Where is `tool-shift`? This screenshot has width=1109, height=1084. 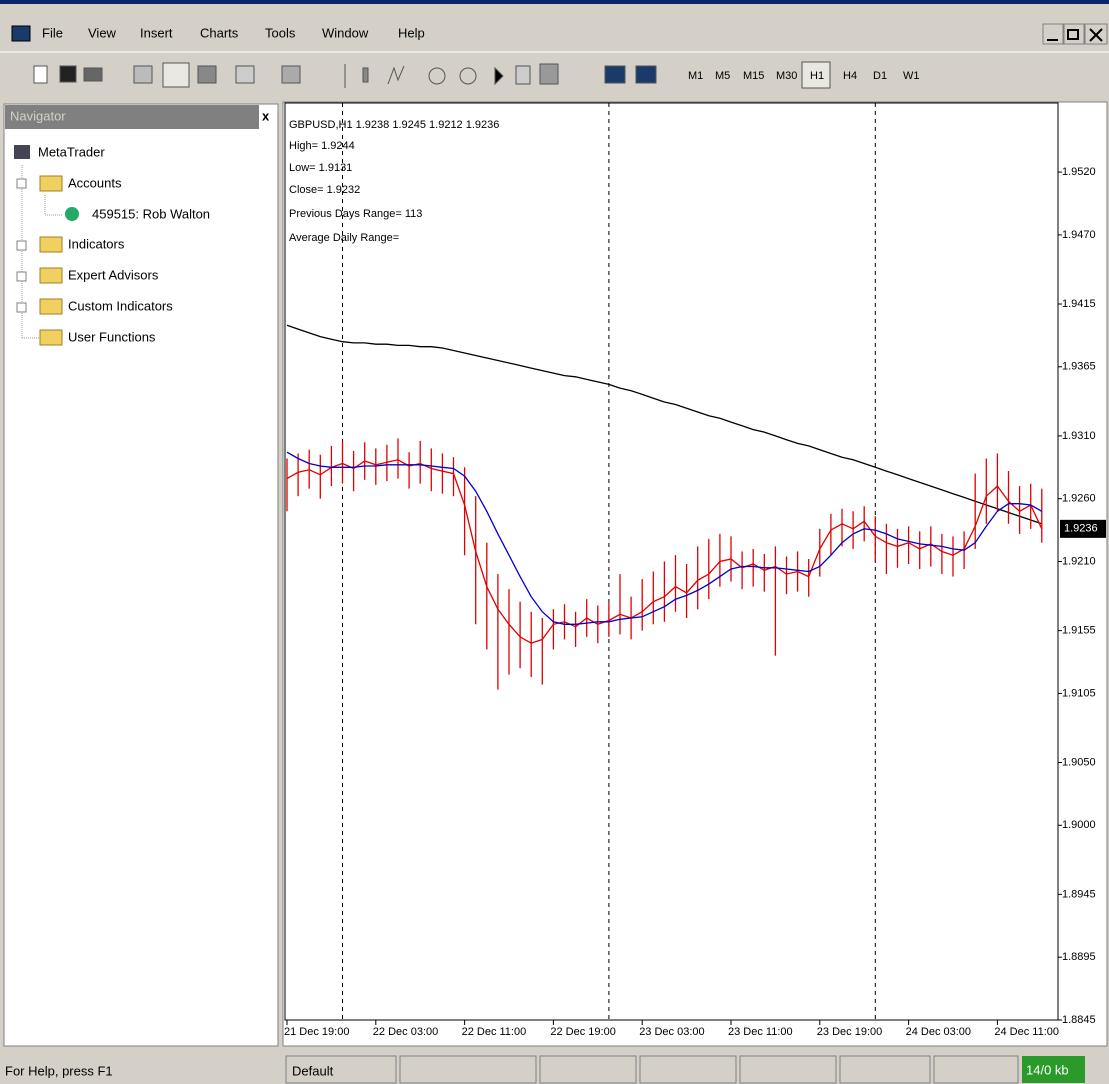
tool-shift is located at coordinates (523, 75).